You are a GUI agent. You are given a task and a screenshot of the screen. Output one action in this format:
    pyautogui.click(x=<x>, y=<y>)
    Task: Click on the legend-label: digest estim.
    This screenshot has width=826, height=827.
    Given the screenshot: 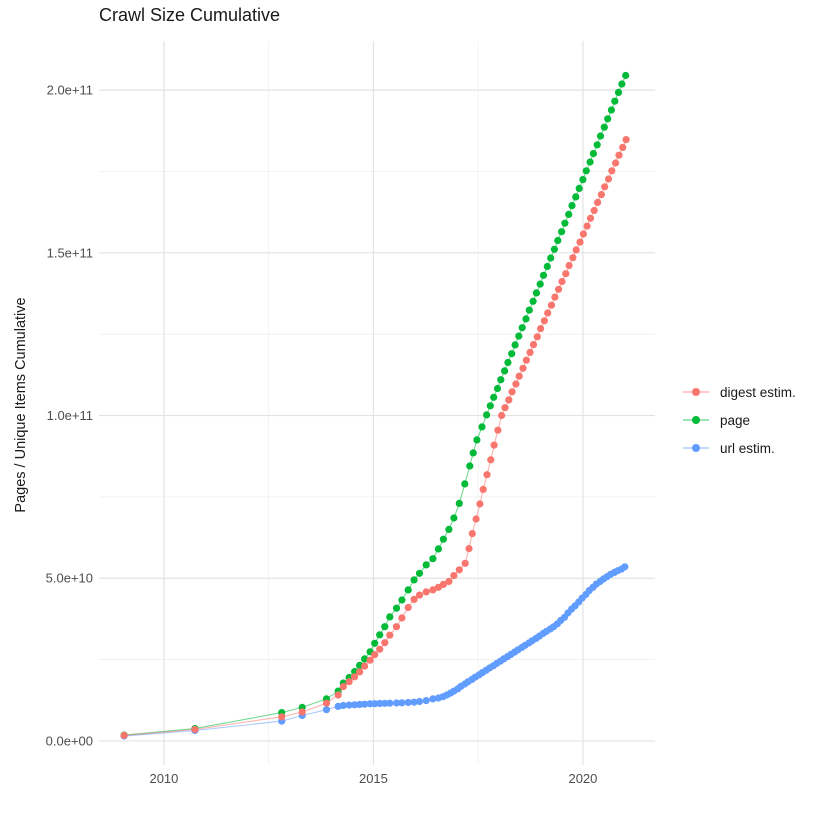 What is the action you would take?
    pyautogui.click(x=758, y=392)
    